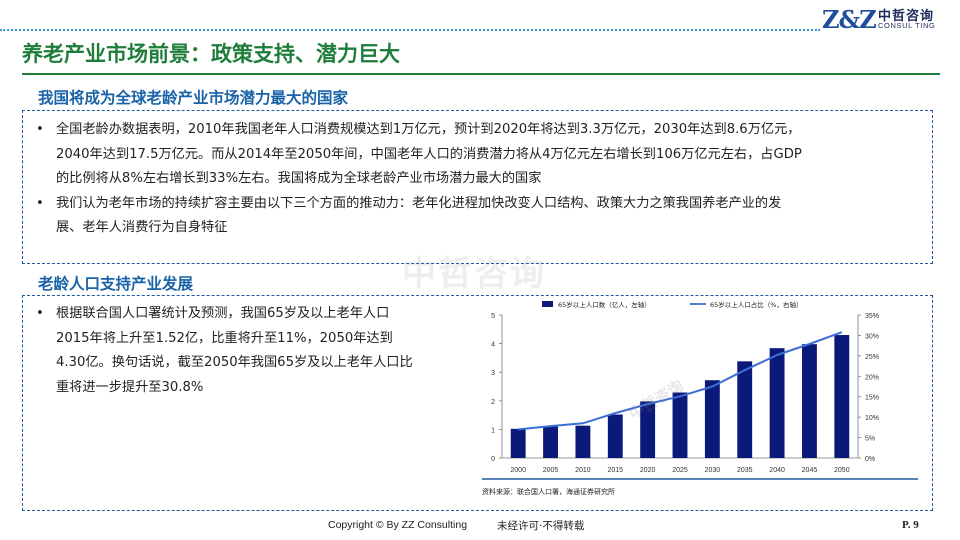  Describe the element at coordinates (493, 459) in the screenshot. I see `left-tick-label: 0` at that location.